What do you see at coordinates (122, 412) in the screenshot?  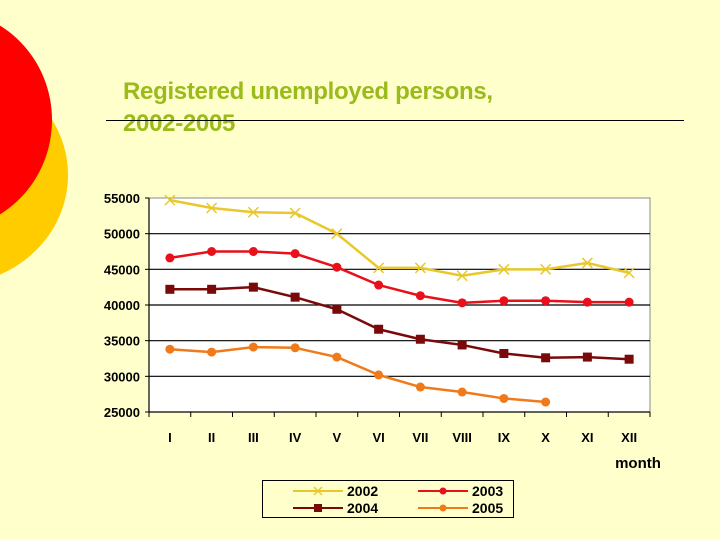 I see `y-tick-label: 25000` at bounding box center [122, 412].